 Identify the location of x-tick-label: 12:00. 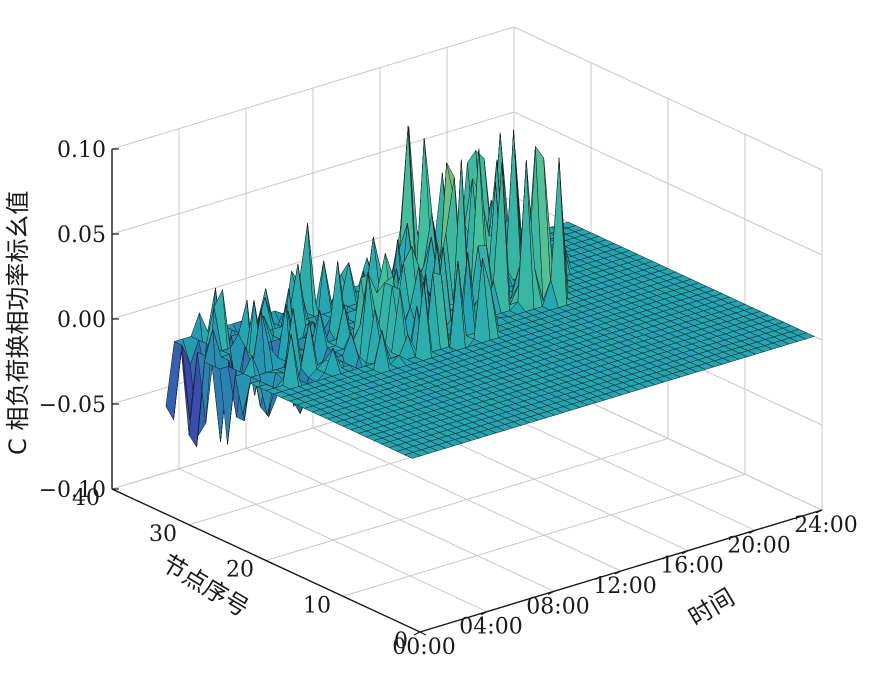
(624, 586).